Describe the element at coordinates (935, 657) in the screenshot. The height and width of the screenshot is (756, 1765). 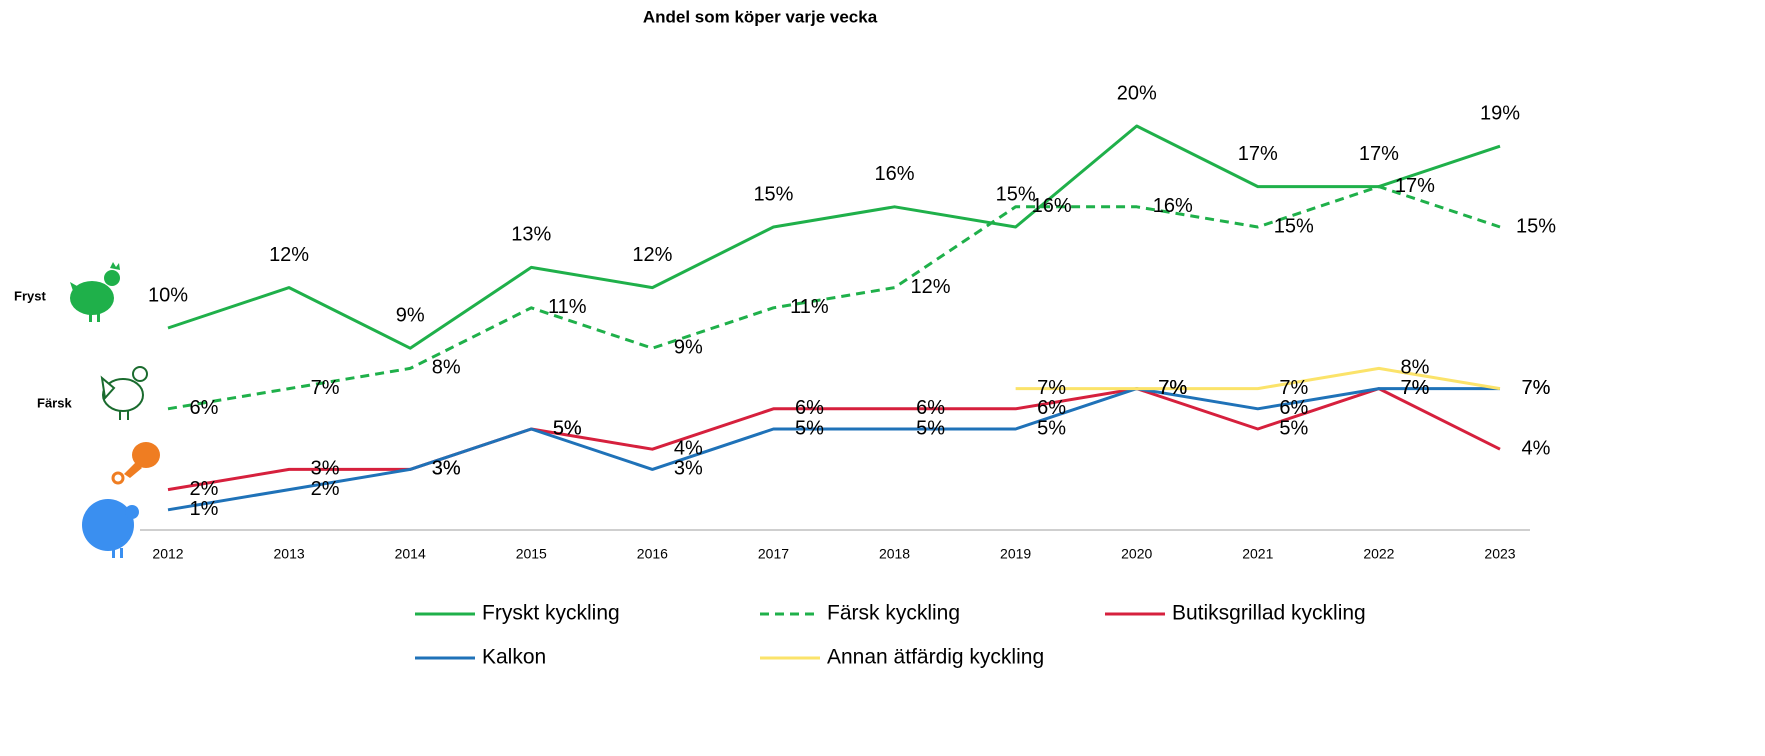
I see `legend-label: Annan ätfärdig kyckling` at that location.